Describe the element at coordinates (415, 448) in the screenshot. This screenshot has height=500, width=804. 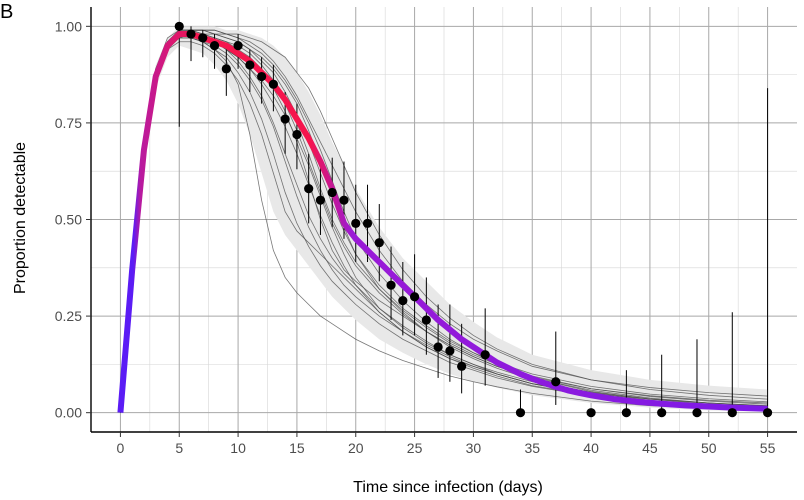
I see `x-tick-label: 25` at that location.